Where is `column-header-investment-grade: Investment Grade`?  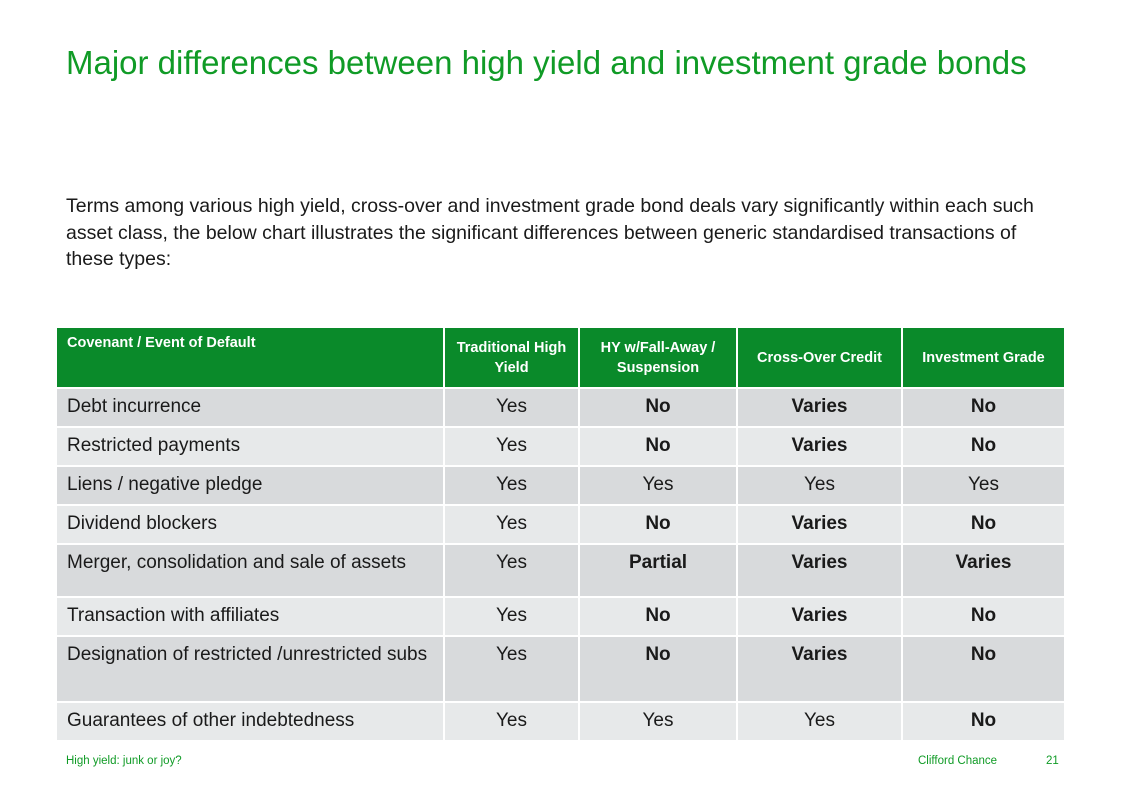
column-header-investment-grade: Investment Grade is located at coordinates (984, 358).